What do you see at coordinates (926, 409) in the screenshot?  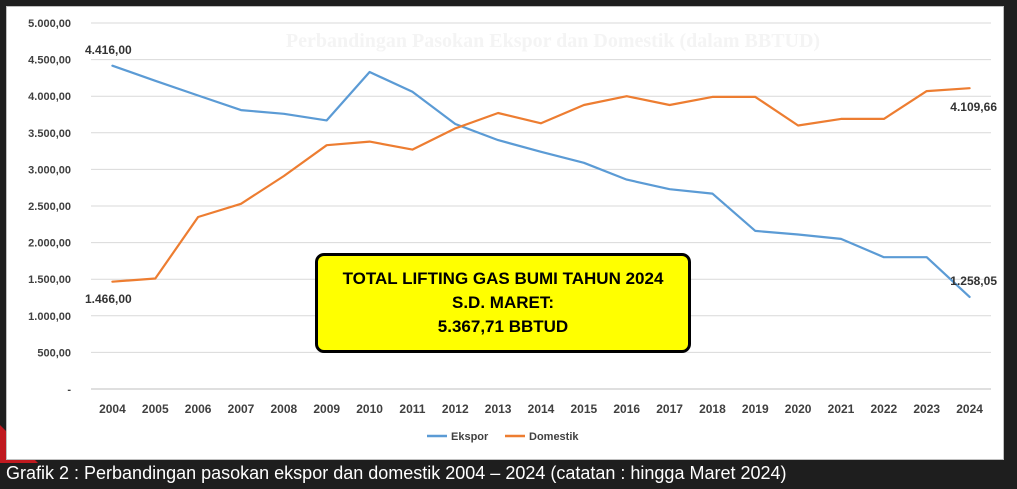 I see `x-tick-label: 2023` at bounding box center [926, 409].